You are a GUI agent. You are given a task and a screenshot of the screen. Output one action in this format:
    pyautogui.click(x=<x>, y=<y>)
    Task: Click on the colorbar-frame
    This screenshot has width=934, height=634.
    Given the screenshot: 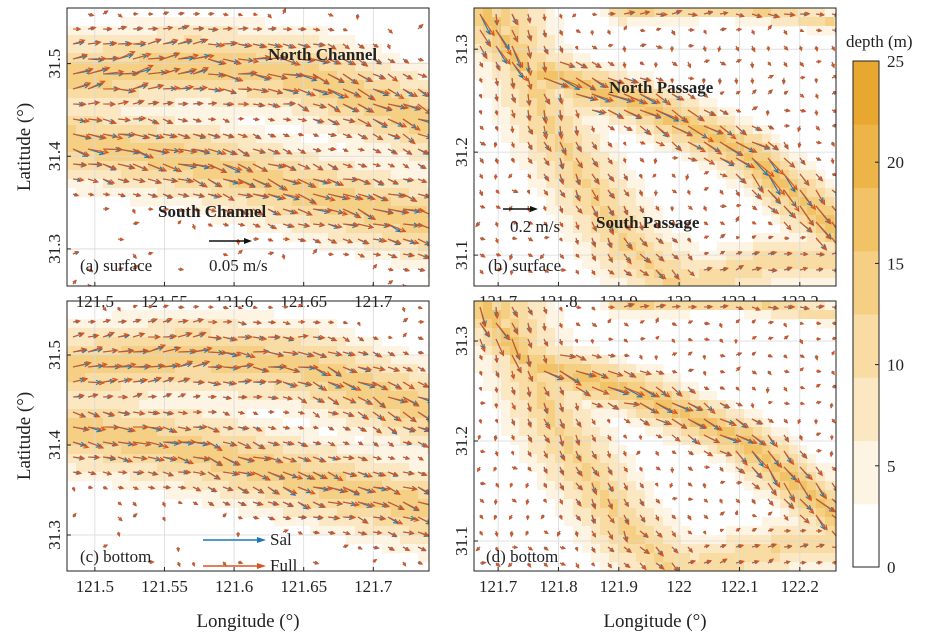 What is the action you would take?
    pyautogui.click(x=866, y=314)
    